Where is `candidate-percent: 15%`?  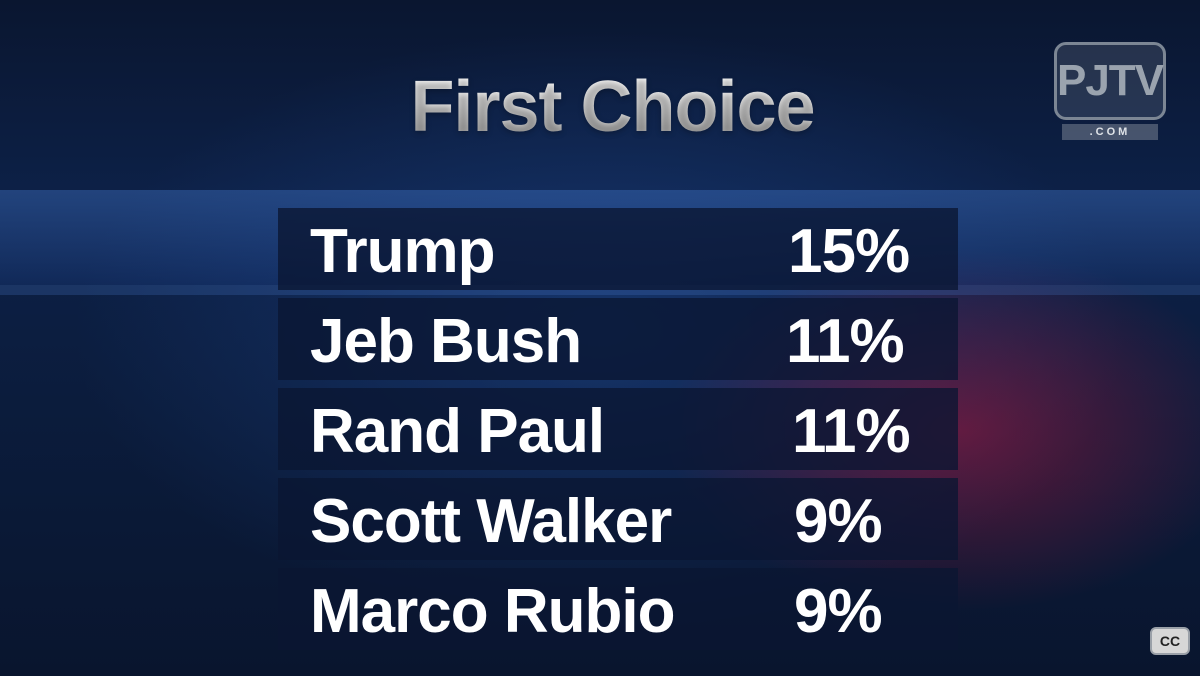 candidate-percent: 15% is located at coordinates (849, 251).